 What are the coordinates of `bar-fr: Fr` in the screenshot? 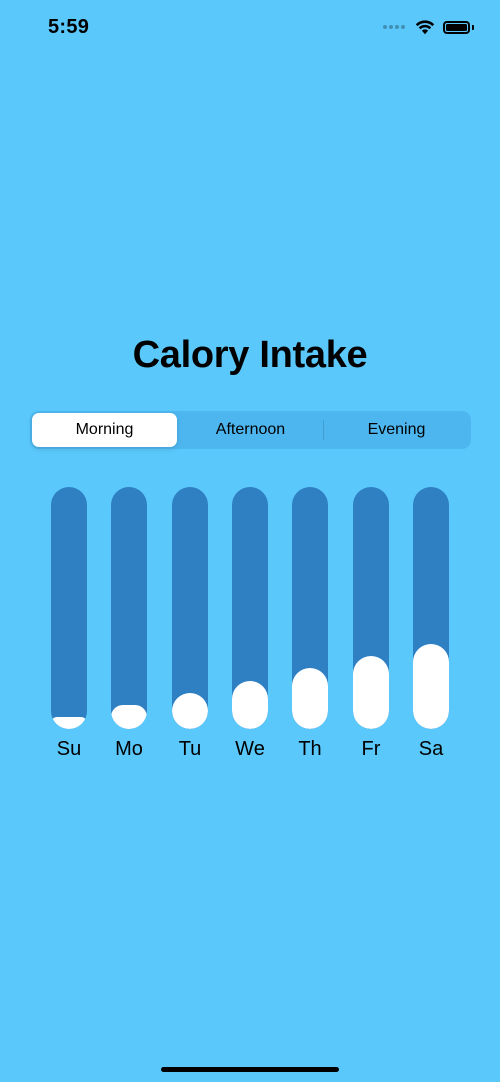 It's located at (371, 608).